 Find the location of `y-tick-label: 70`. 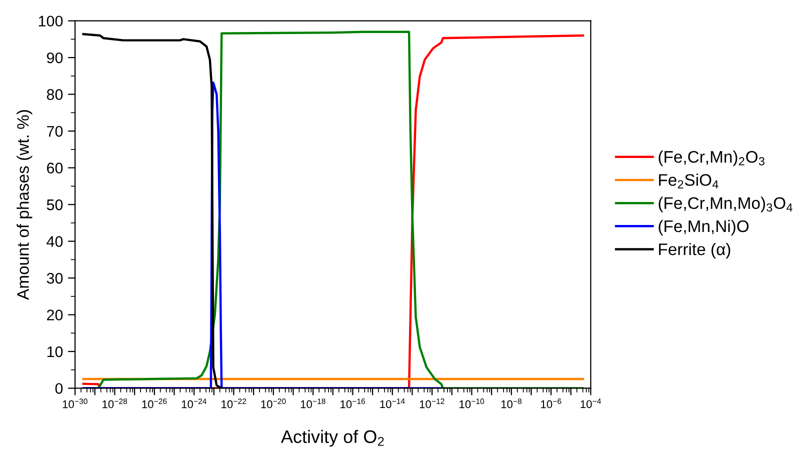

y-tick-label: 70 is located at coordinates (55, 131).